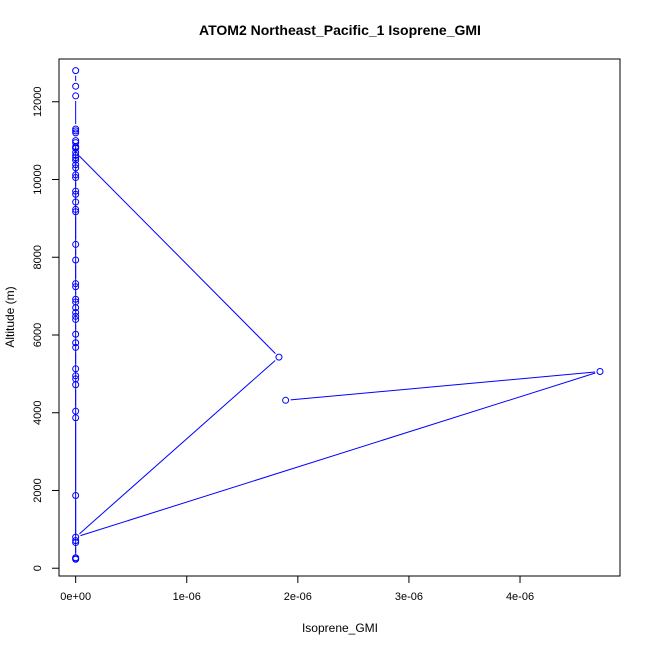 The image size is (650, 650). I want to click on y-axis: 0 2000 4000 6000 8000 10000 12000, so click(46, 328).